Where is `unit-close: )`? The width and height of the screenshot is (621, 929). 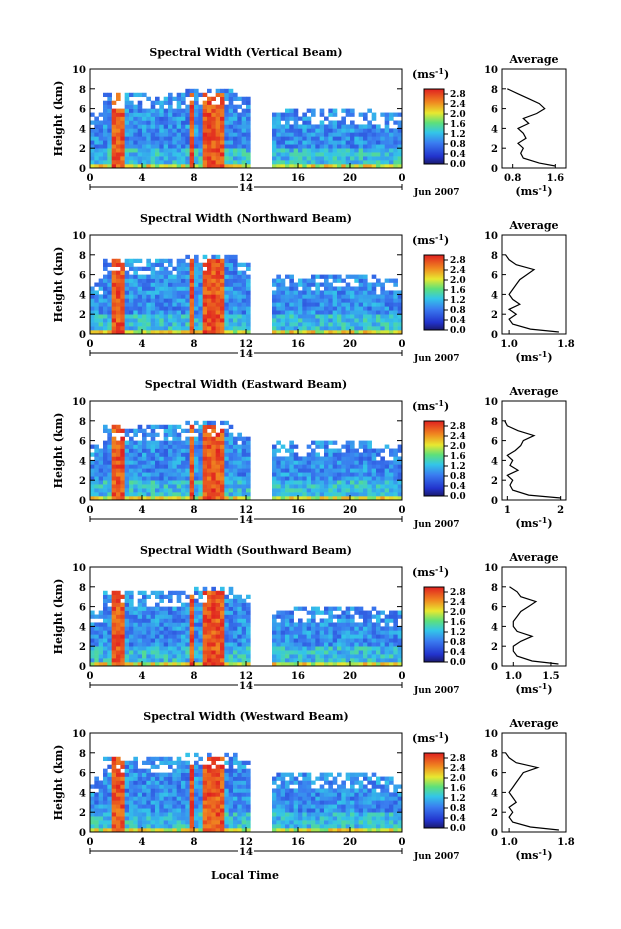
unit-close: ) is located at coordinates (549, 191).